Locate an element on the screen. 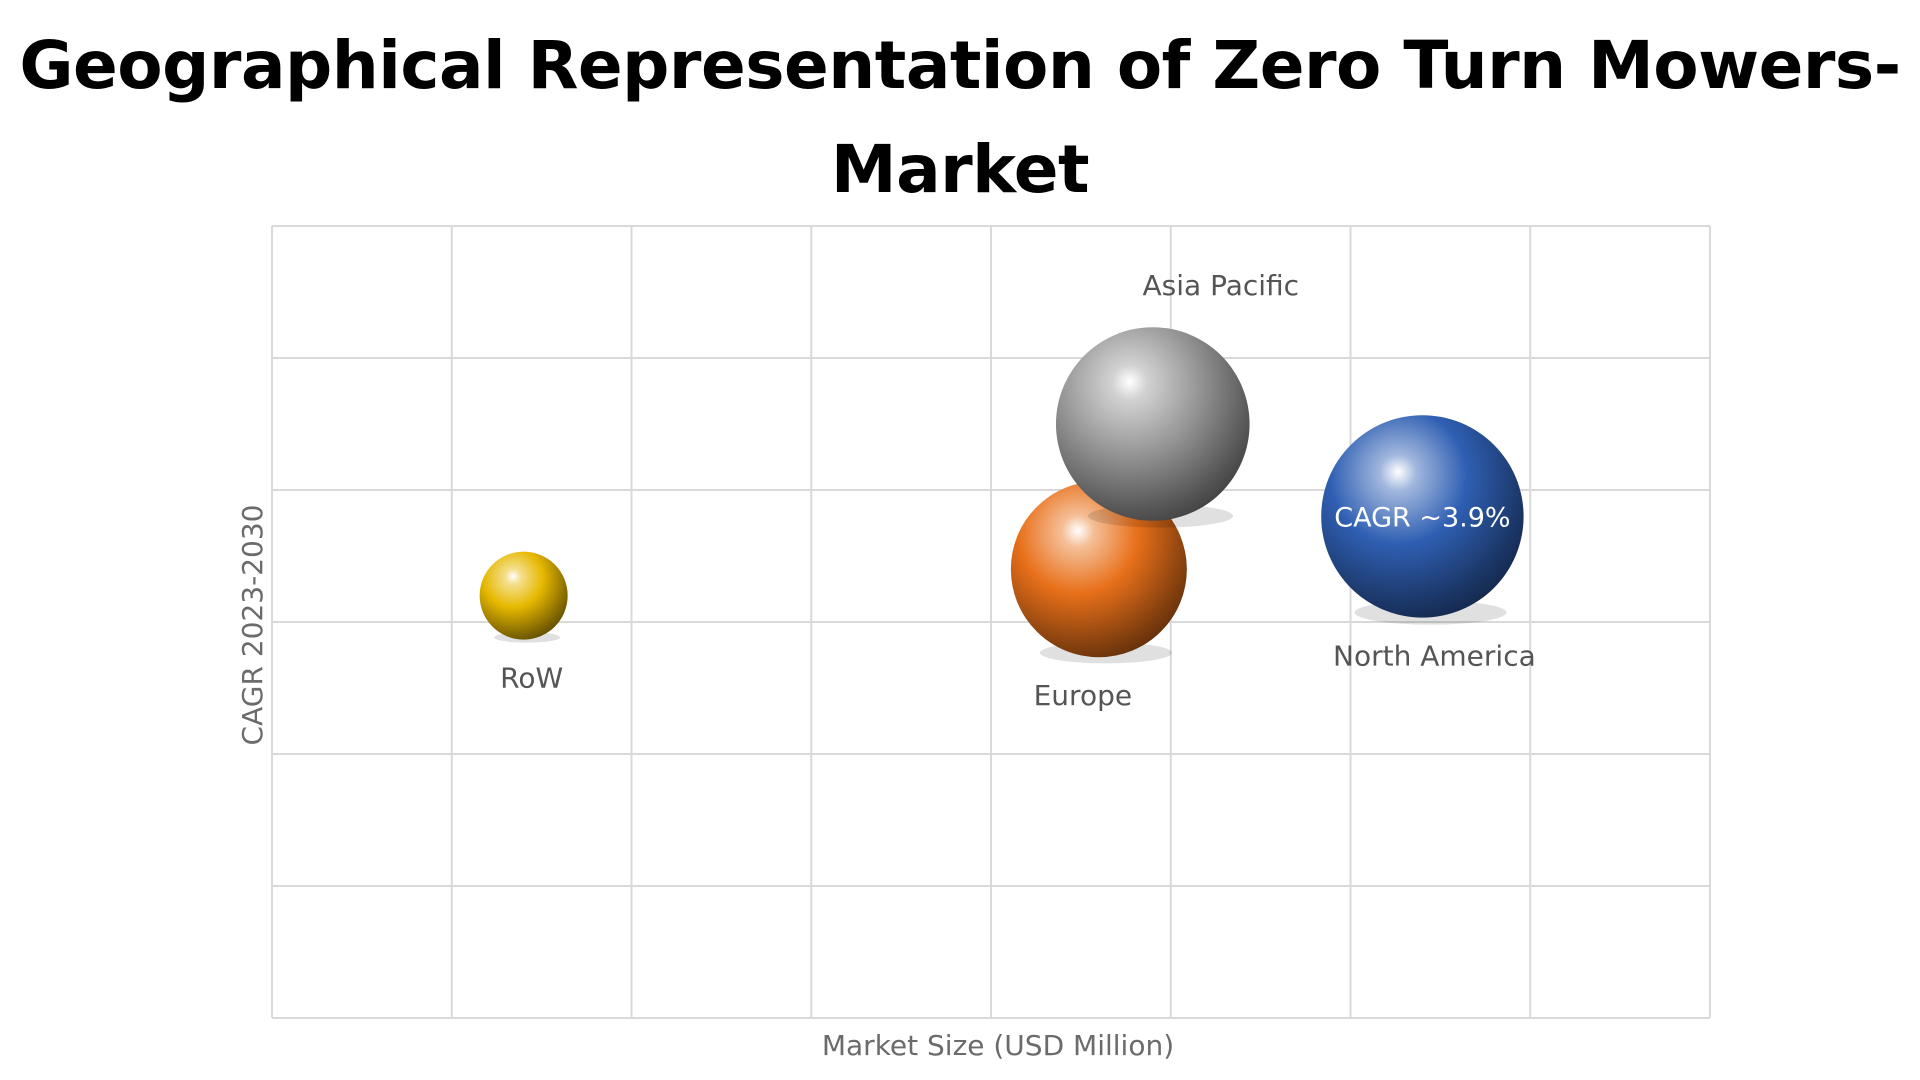 The image size is (1920, 1080). y-axis-label: CAGR 2023-2030 is located at coordinates (252, 625).